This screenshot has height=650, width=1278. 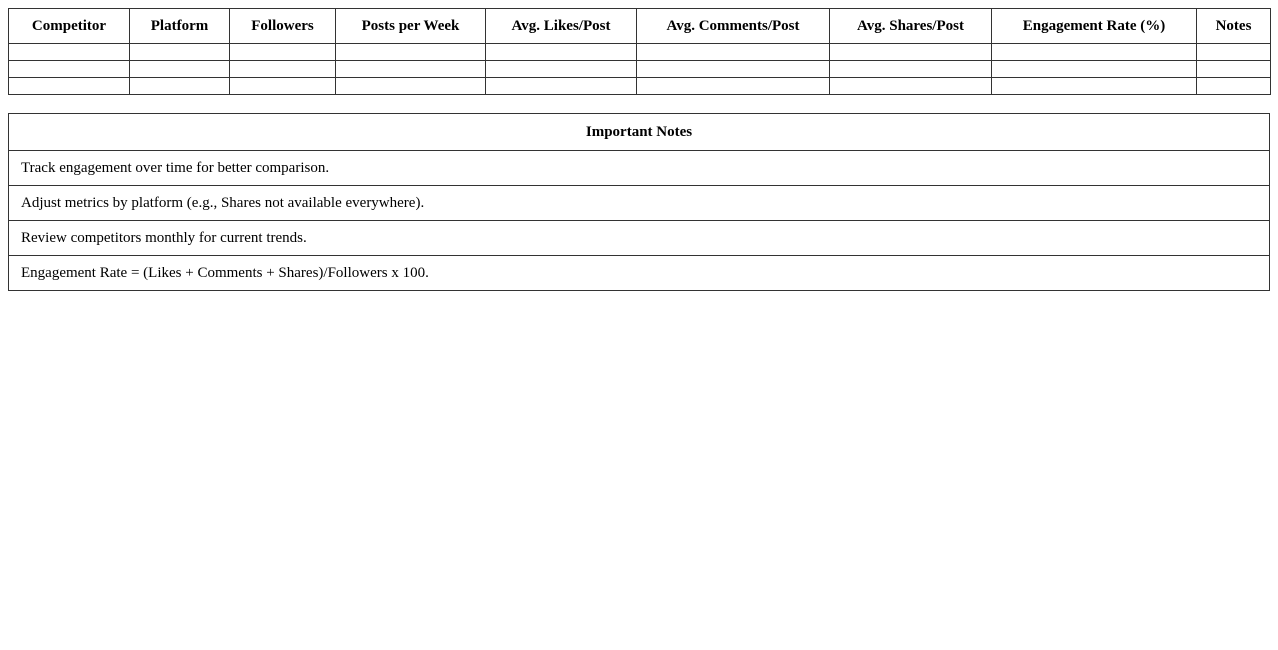 What do you see at coordinates (733, 26) in the screenshot?
I see `column-header: Avg. Comments/Post` at bounding box center [733, 26].